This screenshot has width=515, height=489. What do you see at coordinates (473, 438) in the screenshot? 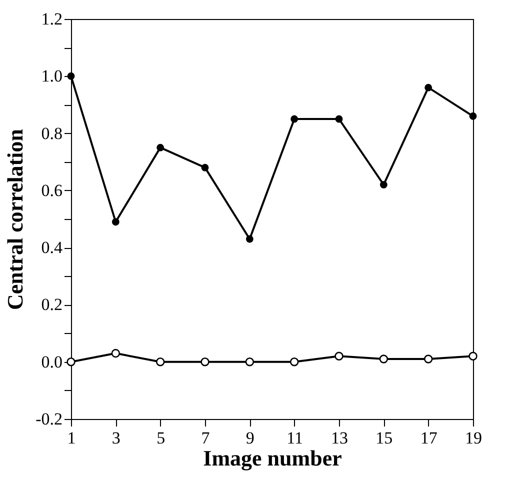
I see `x-tick-label: 19` at bounding box center [473, 438].